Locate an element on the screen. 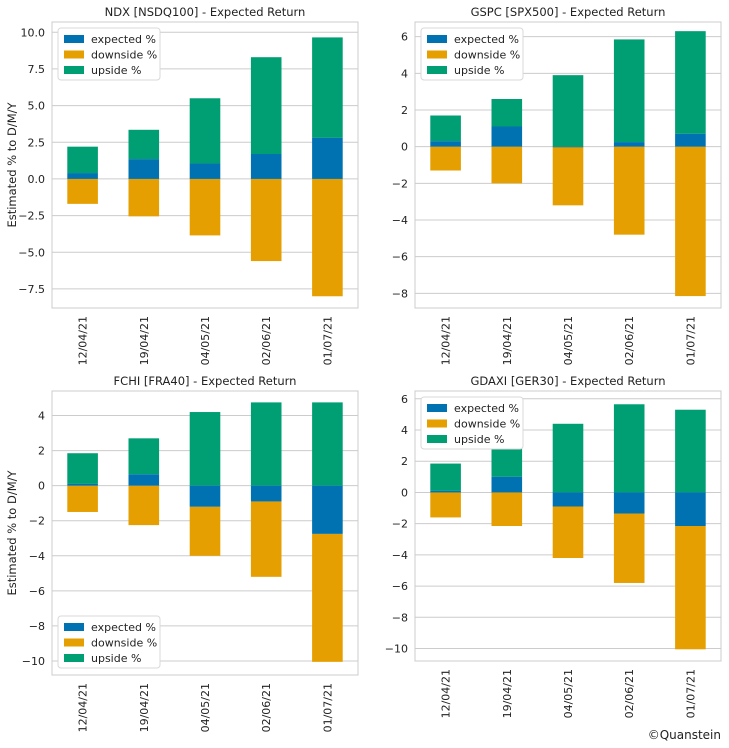  chart-title: NDX [NSDQ100] - Expected Return is located at coordinates (205, 12).